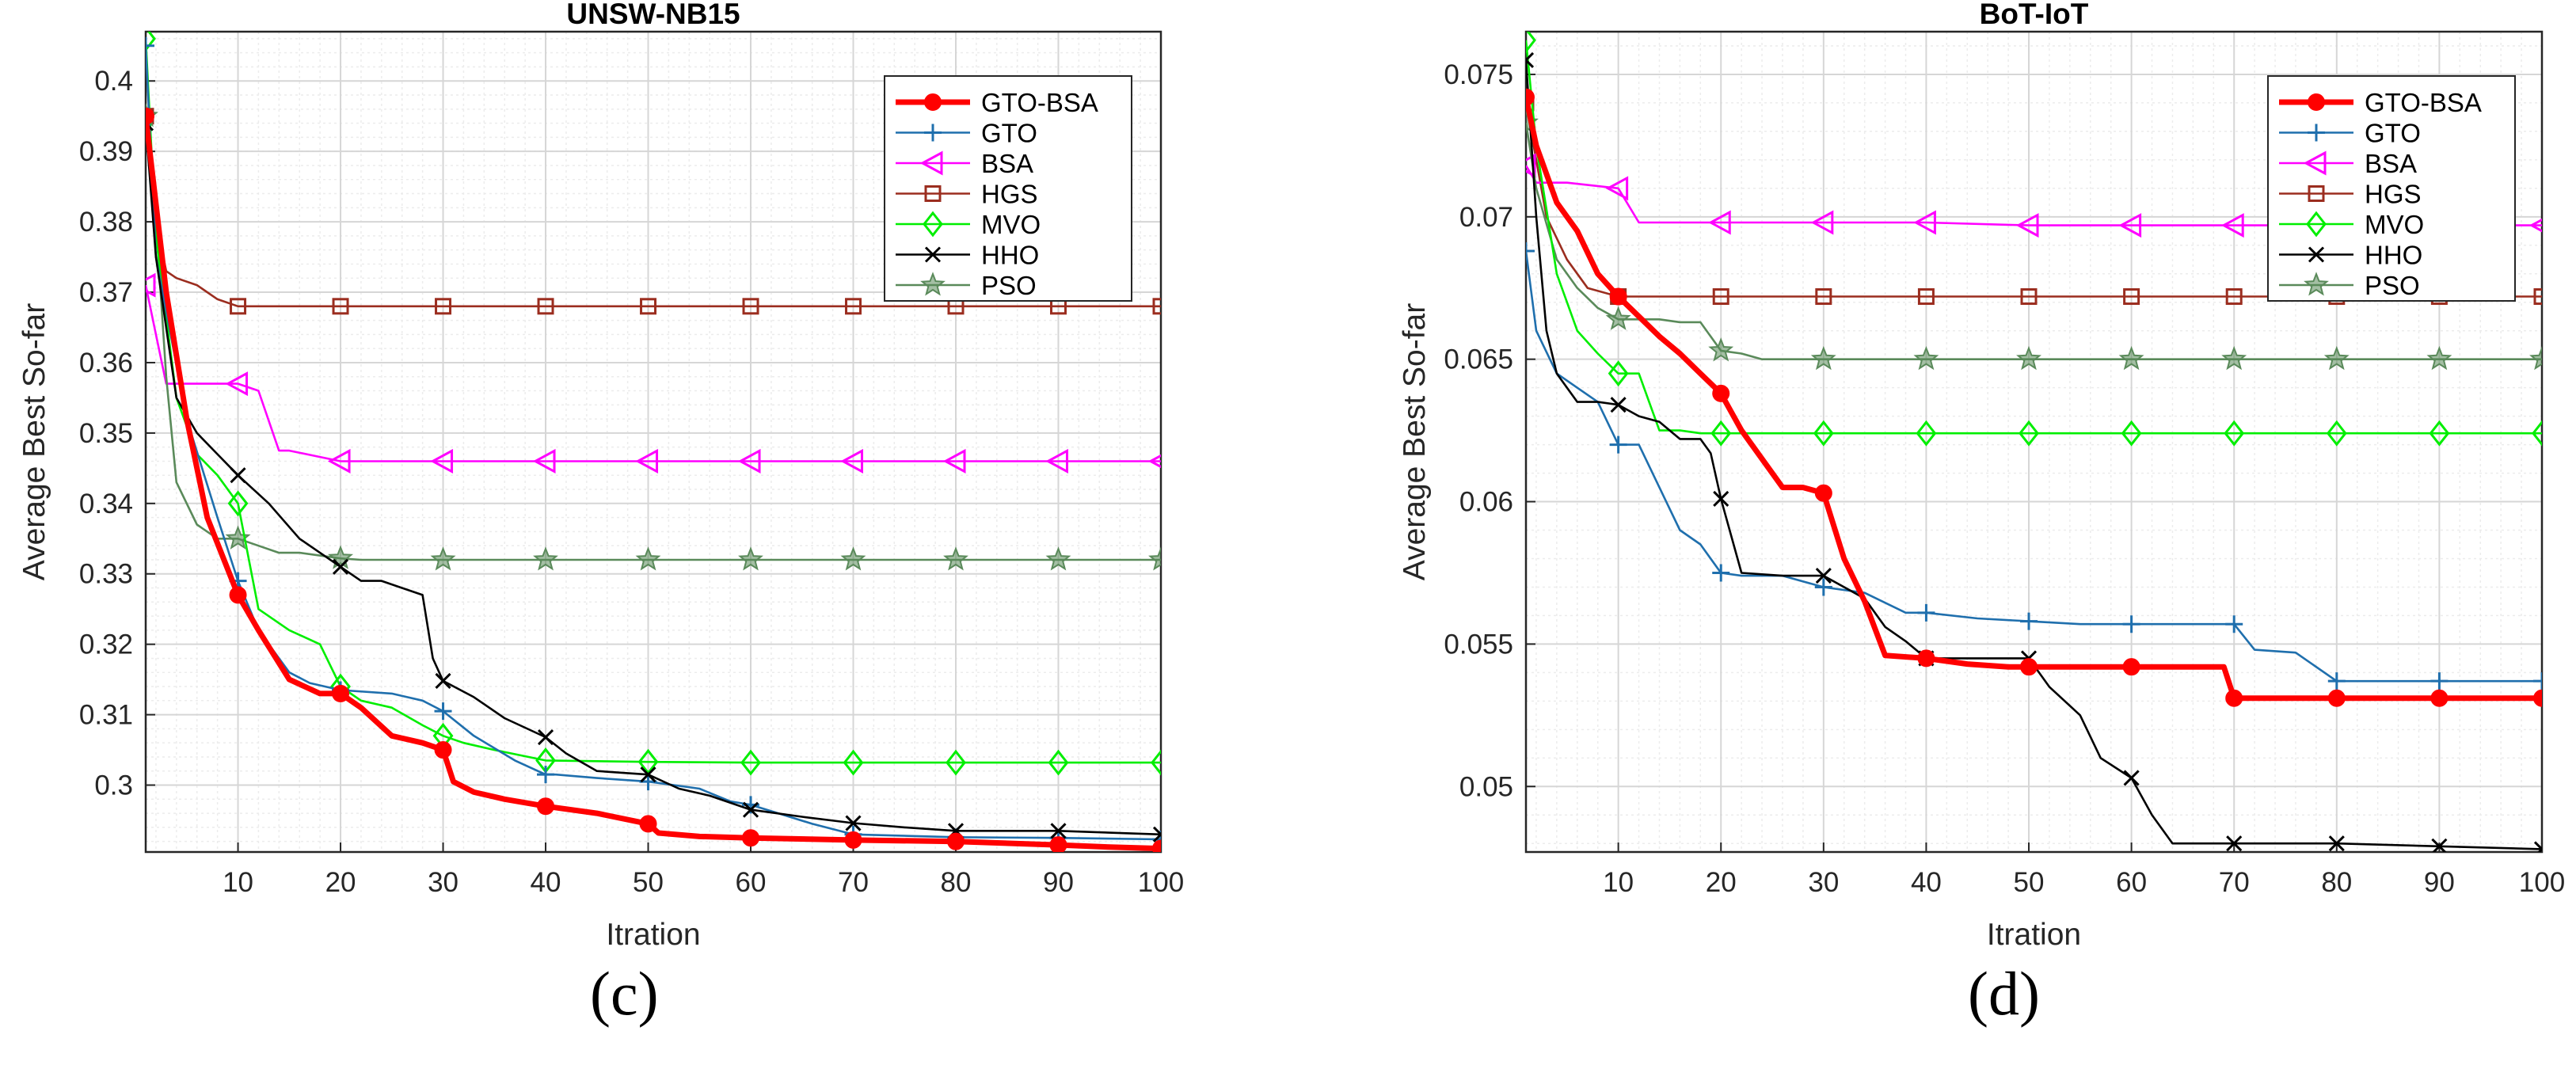 The image size is (2576, 1065). What do you see at coordinates (106, 574) in the screenshot?
I see `y-tick-label: 0.33` at bounding box center [106, 574].